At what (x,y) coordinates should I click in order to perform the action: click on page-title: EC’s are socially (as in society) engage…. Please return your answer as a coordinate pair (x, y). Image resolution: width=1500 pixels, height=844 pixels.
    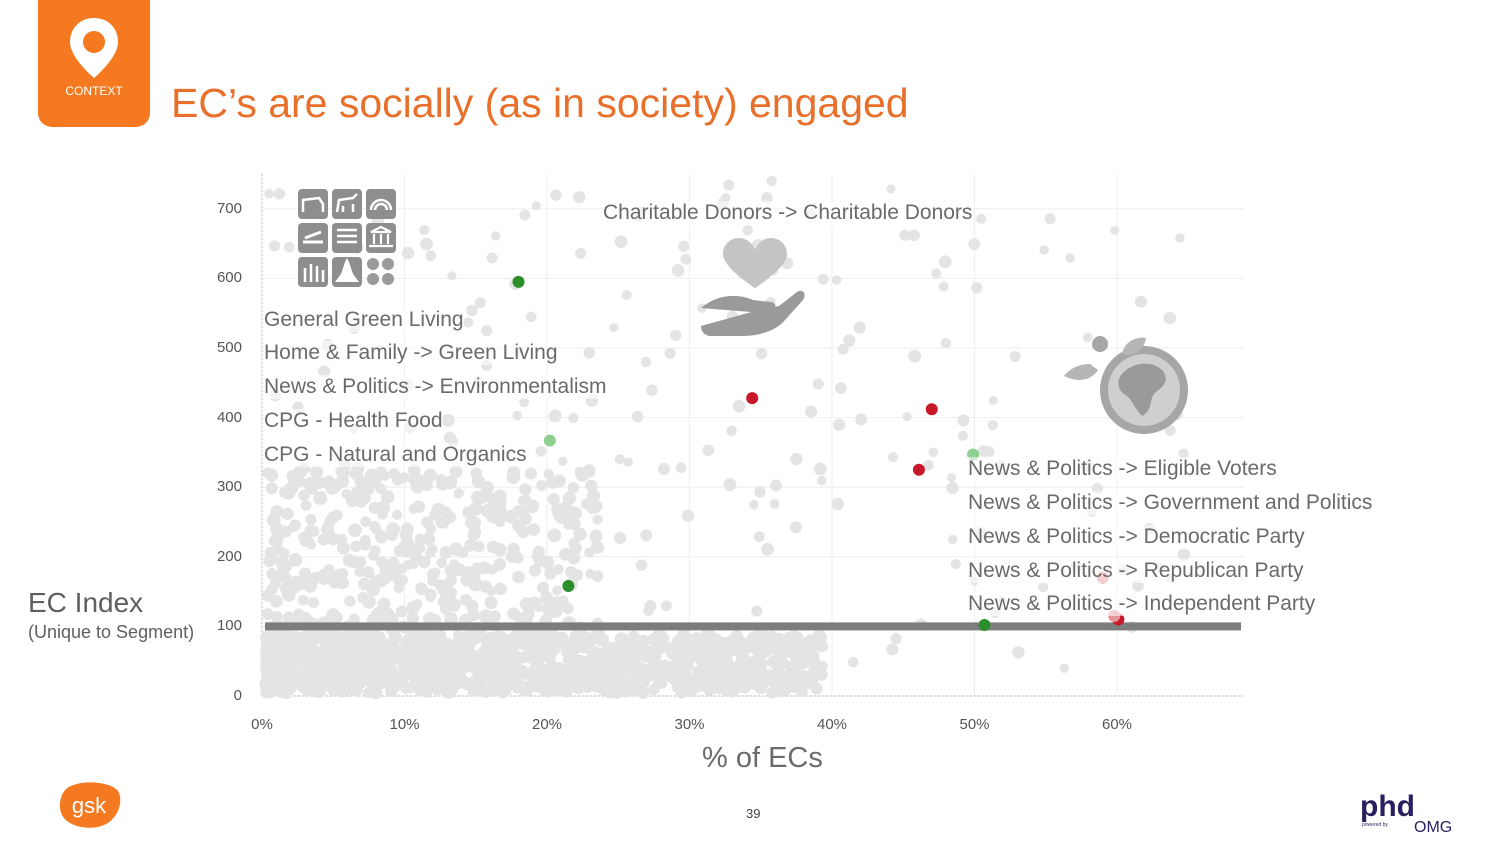
    Looking at the image, I should click on (540, 103).